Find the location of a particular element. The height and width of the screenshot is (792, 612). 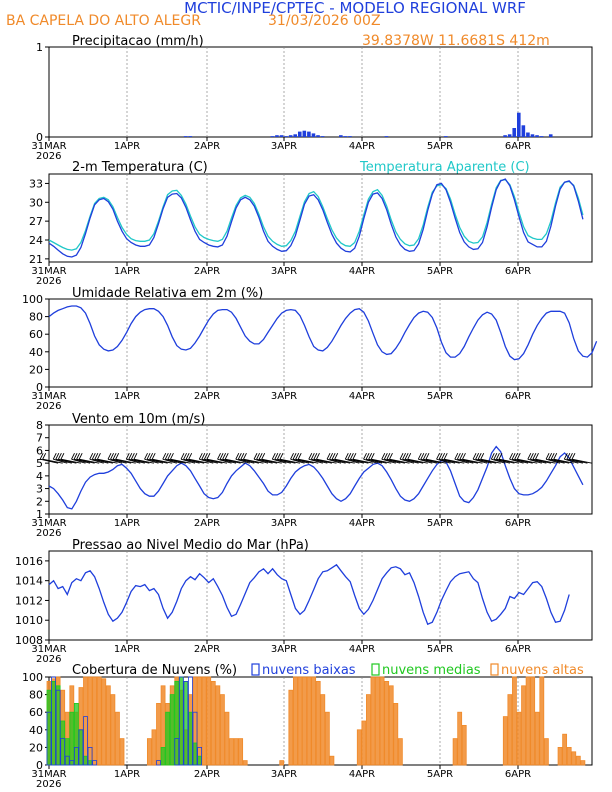

panel-title-temperature: 2-m Temperatura (C) is located at coordinates (140, 167).